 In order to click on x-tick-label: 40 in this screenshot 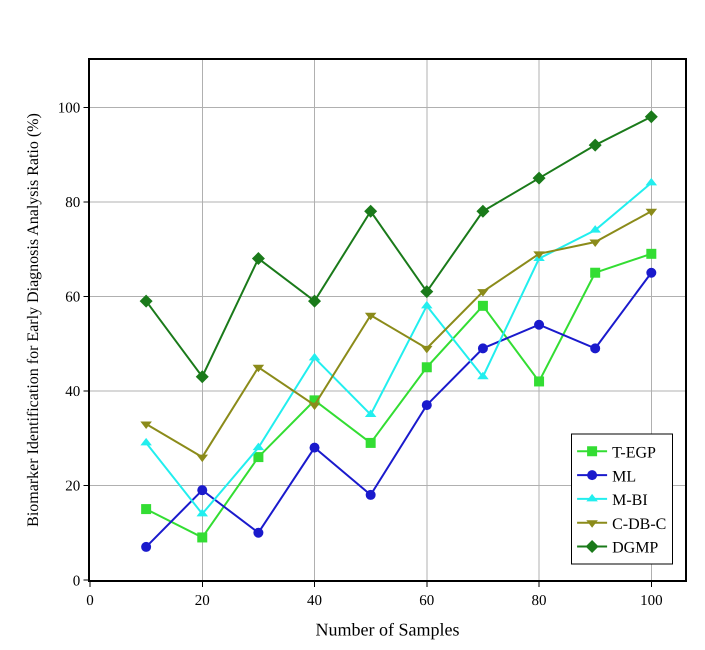, I will do `click(314, 600)`.